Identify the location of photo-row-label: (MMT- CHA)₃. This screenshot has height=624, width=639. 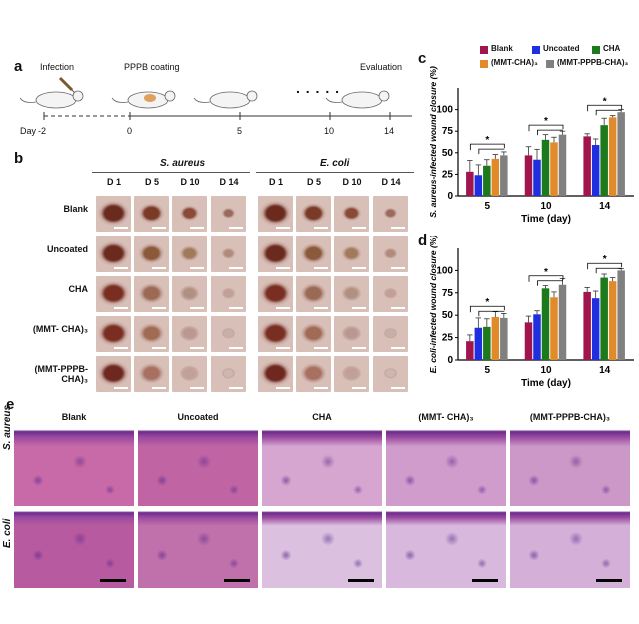
(60, 329).